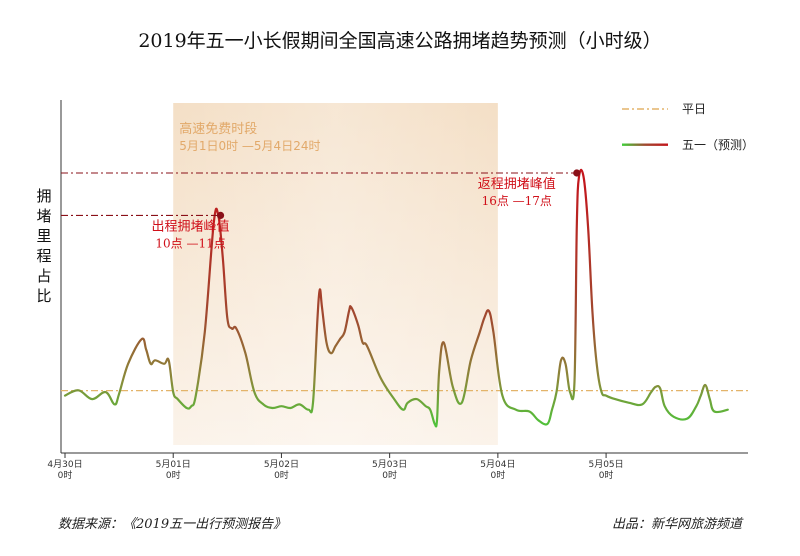 The width and height of the screenshot is (800, 556). Describe the element at coordinates (191, 226) in the screenshot. I see `peak-annotation-label: 出程拥堵峰值` at that location.